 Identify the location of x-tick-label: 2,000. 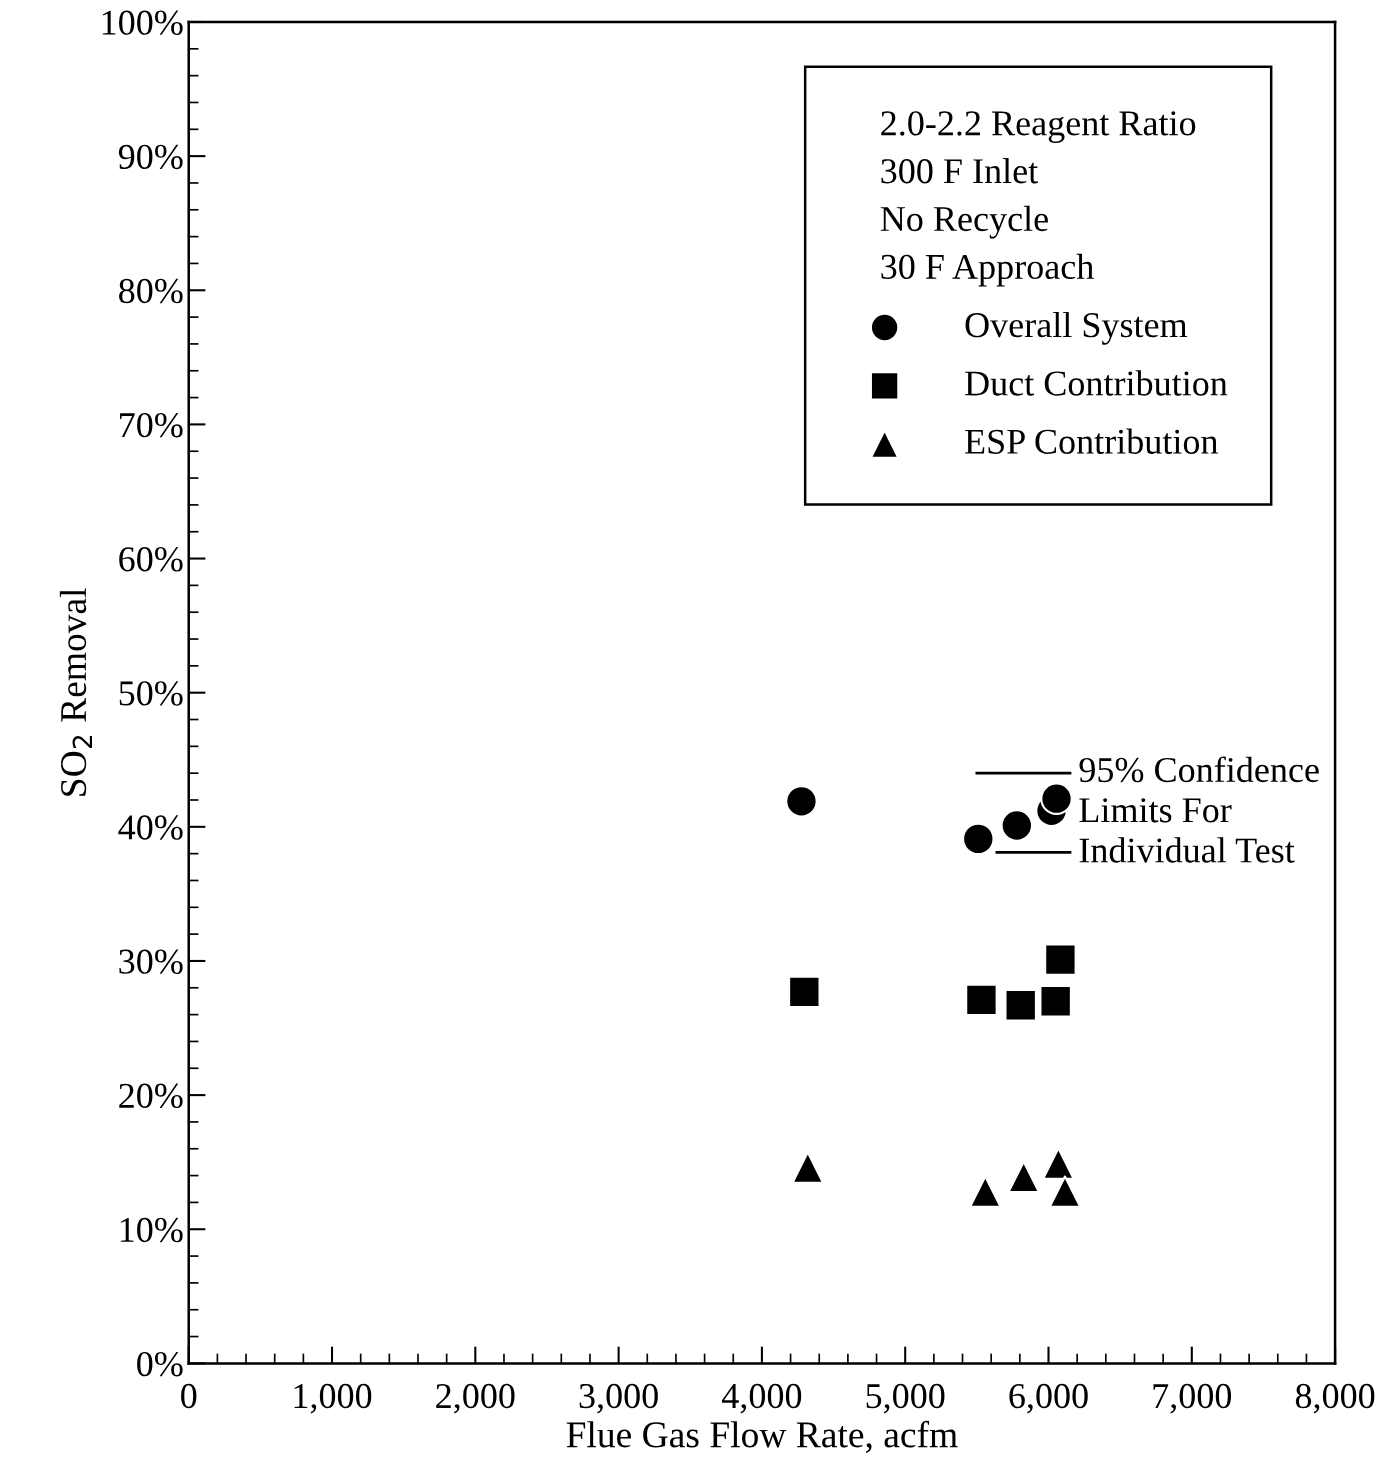
(475, 1398).